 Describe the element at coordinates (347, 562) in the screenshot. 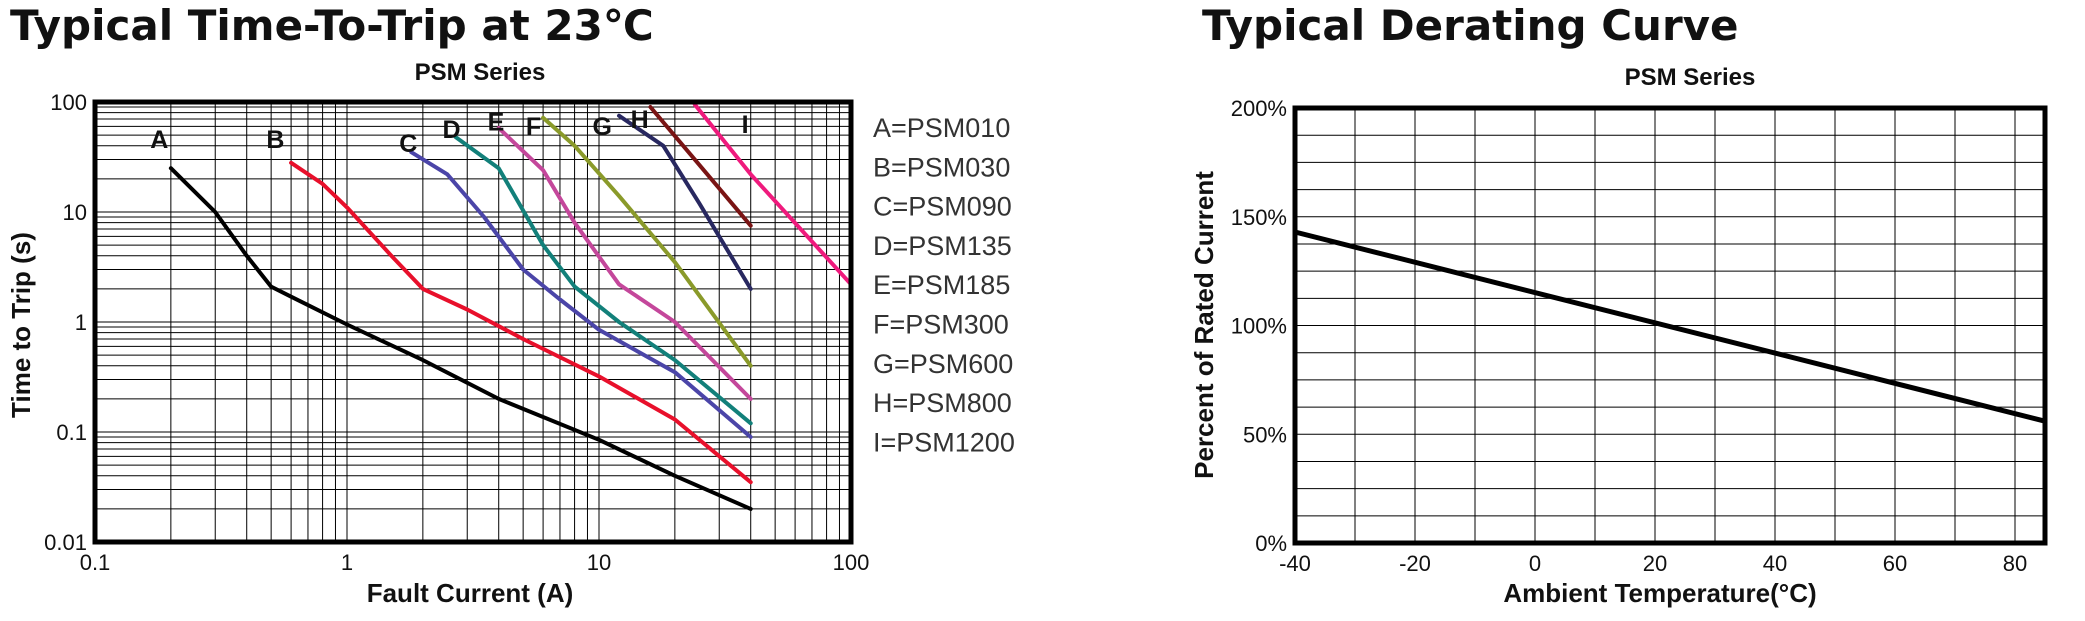

I see `trip-x-tick-label: 1` at that location.